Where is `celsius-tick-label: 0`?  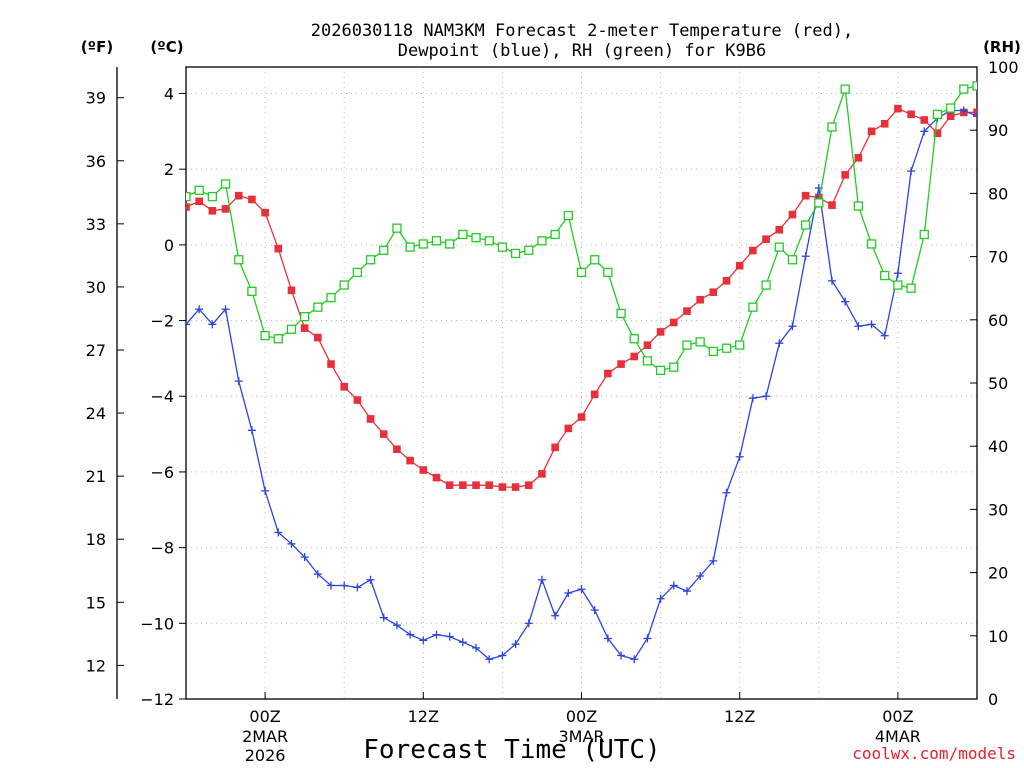
celsius-tick-label: 0 is located at coordinates (169, 245).